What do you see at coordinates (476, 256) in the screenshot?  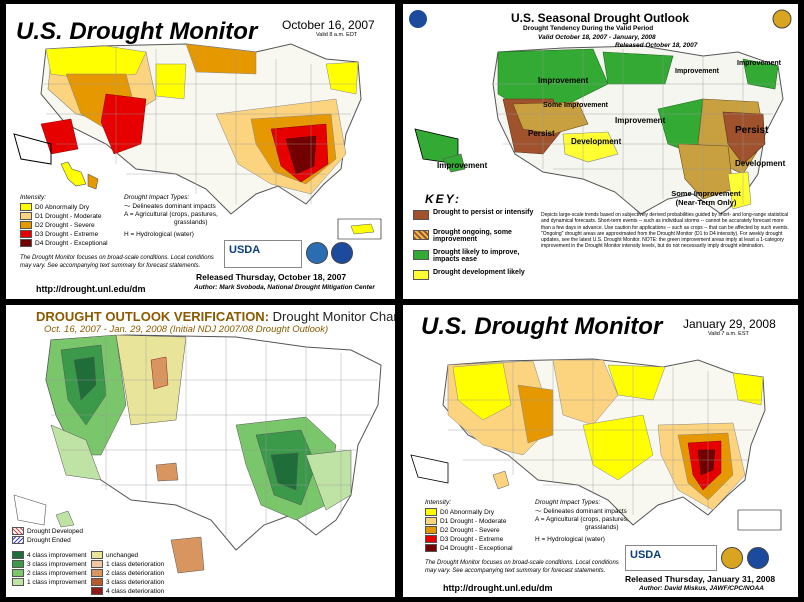 I see `key-label: Drought likely to improve, impacts ease` at bounding box center [476, 256].